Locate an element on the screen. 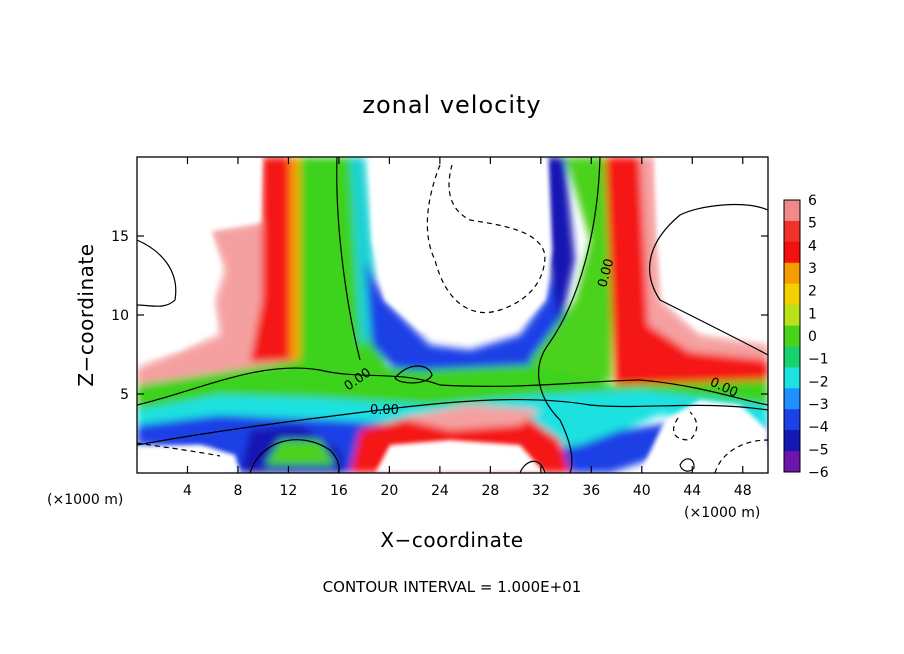  colorbar-label: −1 is located at coordinates (818, 360).